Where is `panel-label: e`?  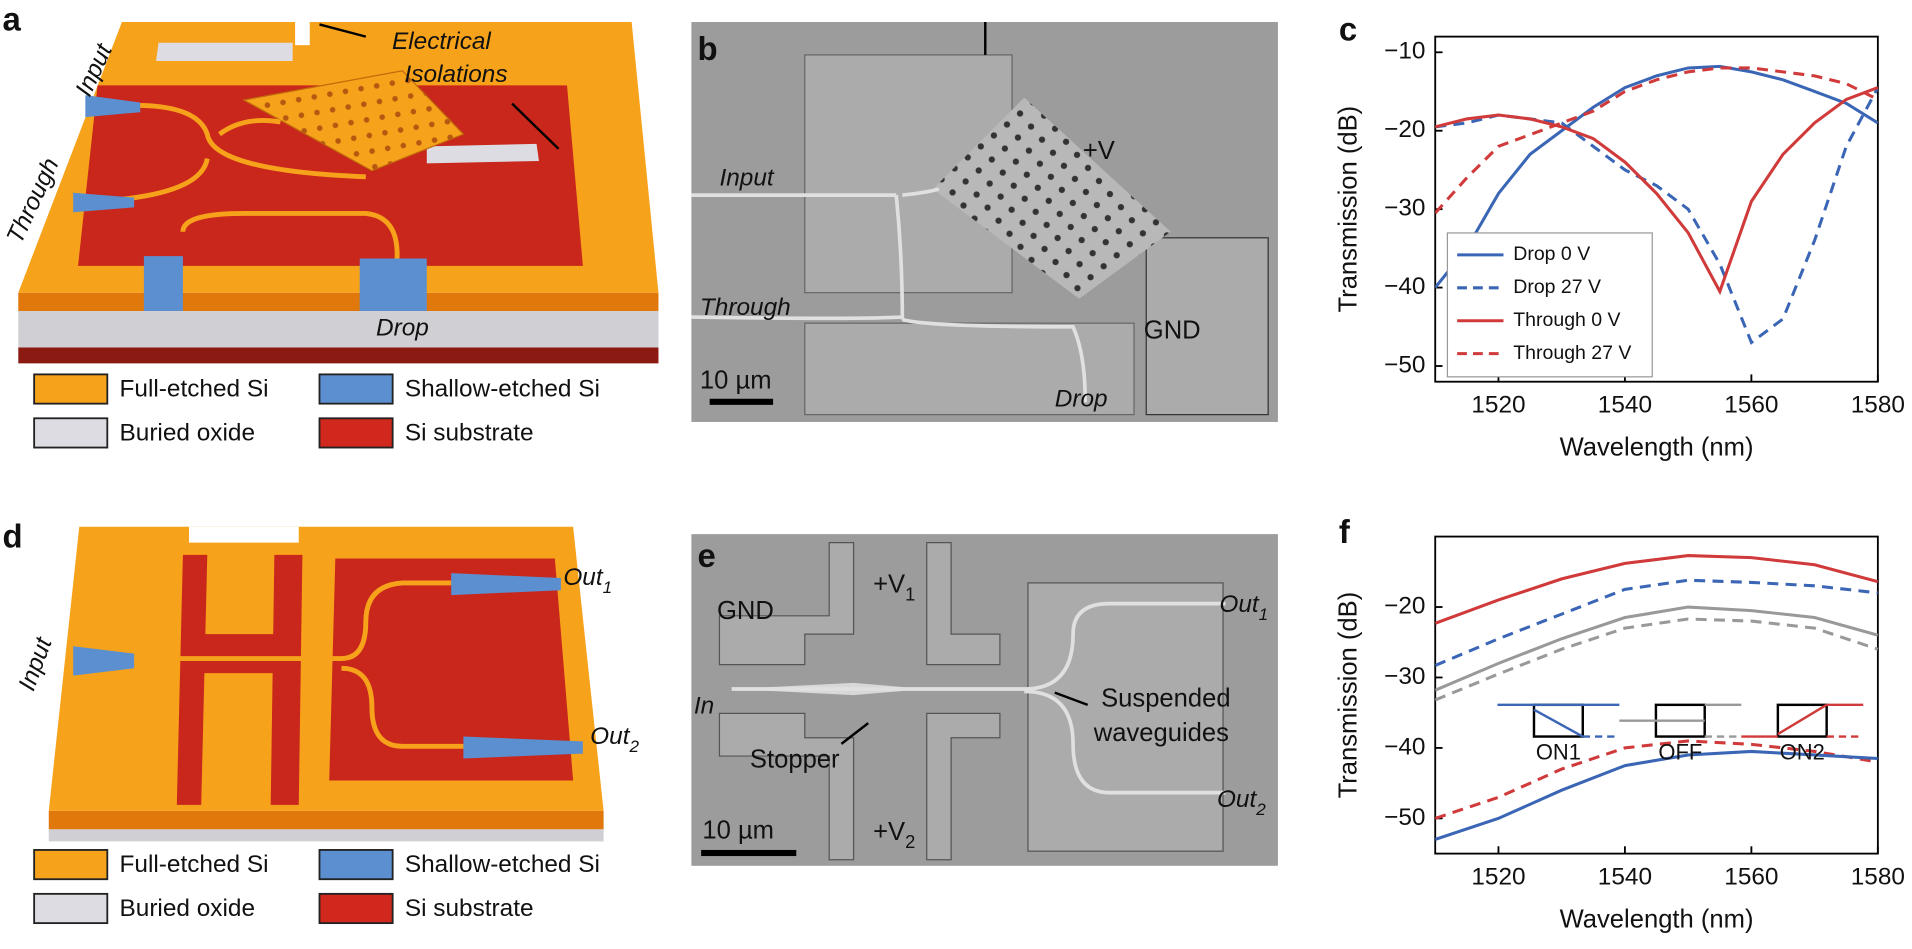 panel-label: e is located at coordinates (706, 555).